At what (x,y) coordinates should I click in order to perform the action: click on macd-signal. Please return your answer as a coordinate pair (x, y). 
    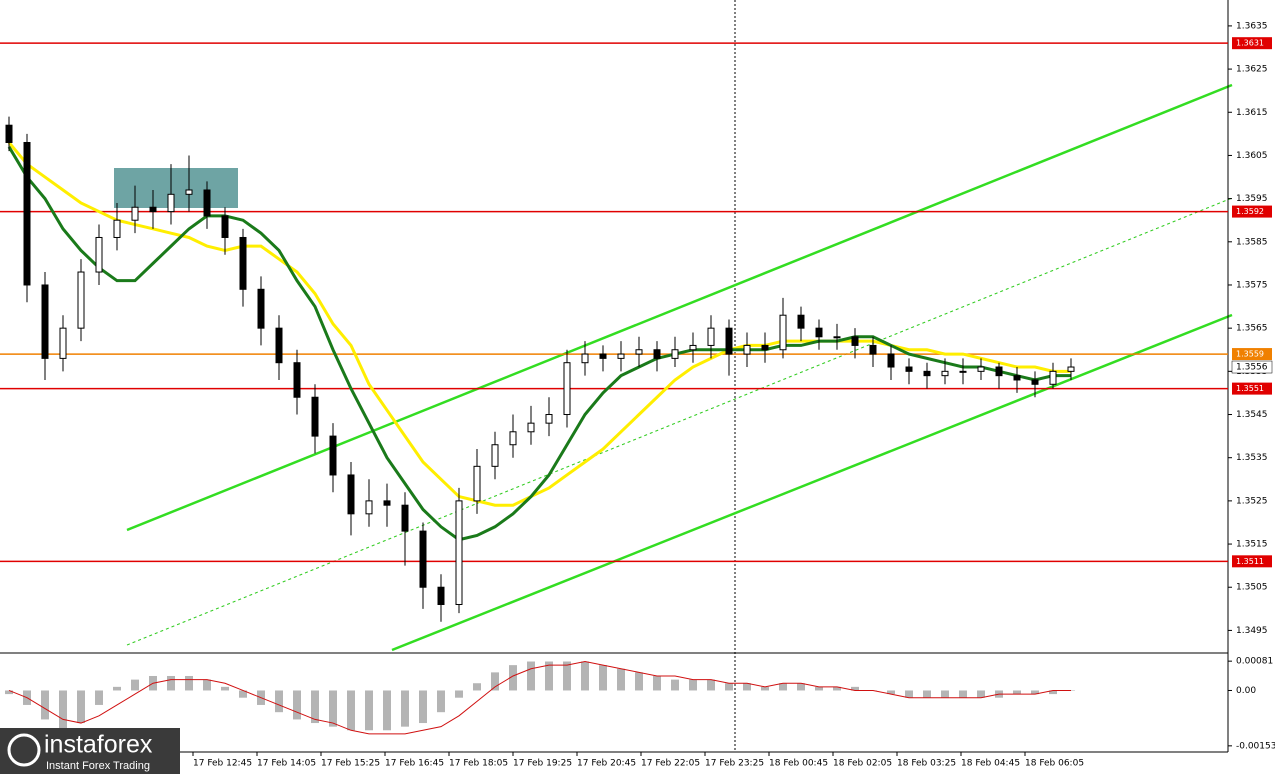
    Looking at the image, I should click on (539, 698).